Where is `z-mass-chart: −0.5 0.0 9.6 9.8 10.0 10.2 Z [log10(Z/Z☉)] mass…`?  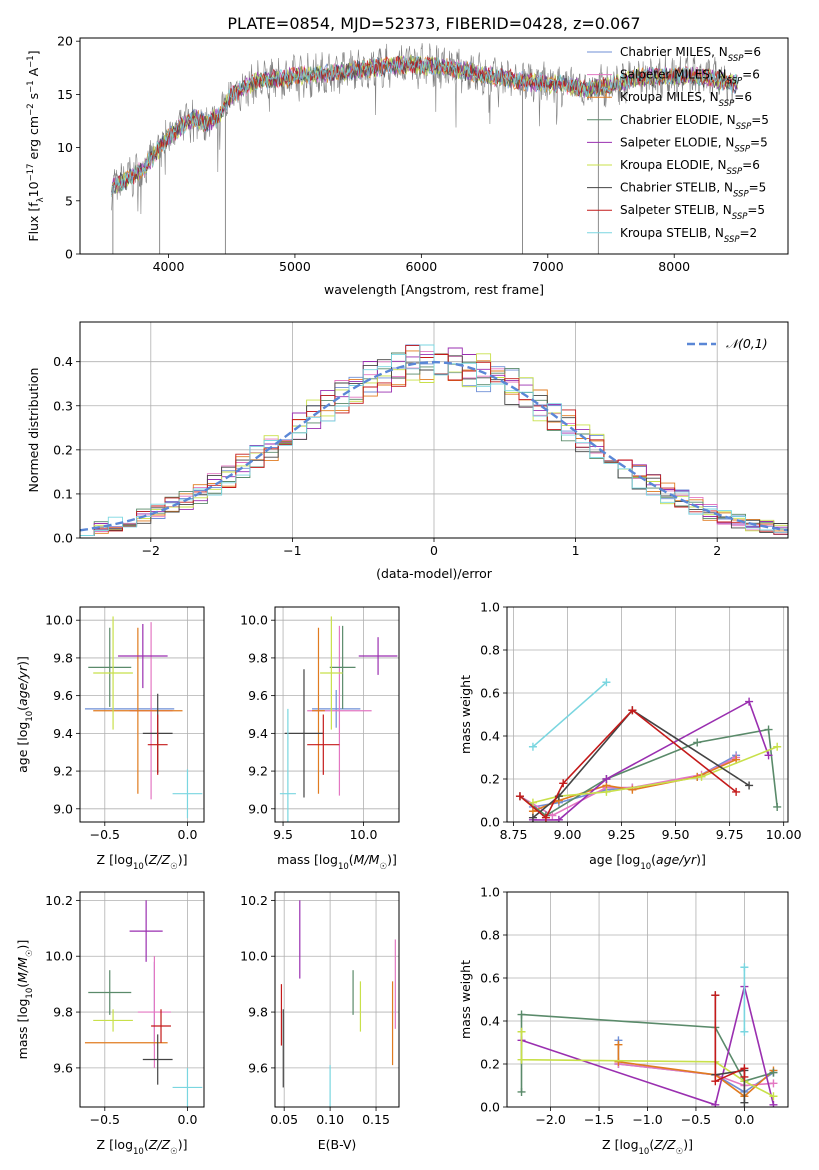 z-mass-chart: −0.5 0.0 9.6 9.8 10.0 10.2 Z [log10(Z/Z☉)] mass… is located at coordinates (110, 1024).